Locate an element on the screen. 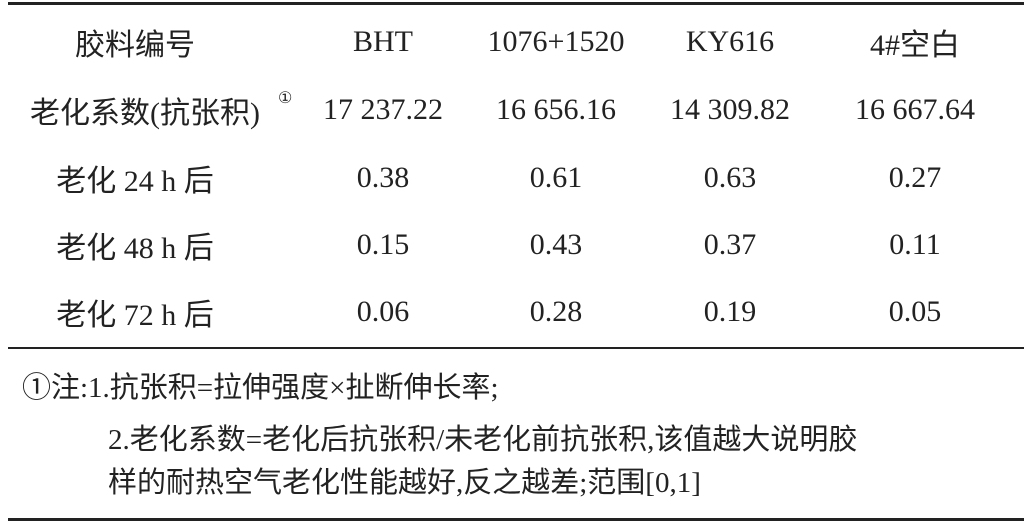  cell-value: 0.27 is located at coordinates (915, 177).